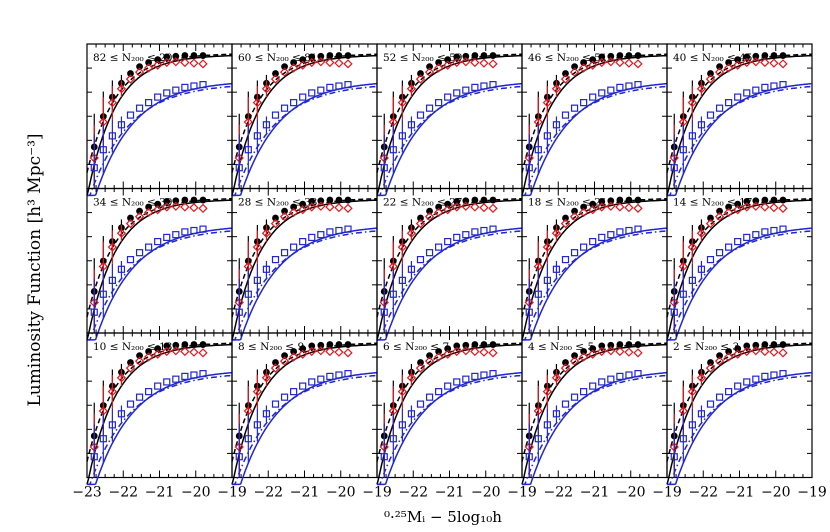 This screenshot has width=830, height=532. What do you see at coordinates (268, 493) in the screenshot?
I see `x-tick-label: −22` at bounding box center [268, 493].